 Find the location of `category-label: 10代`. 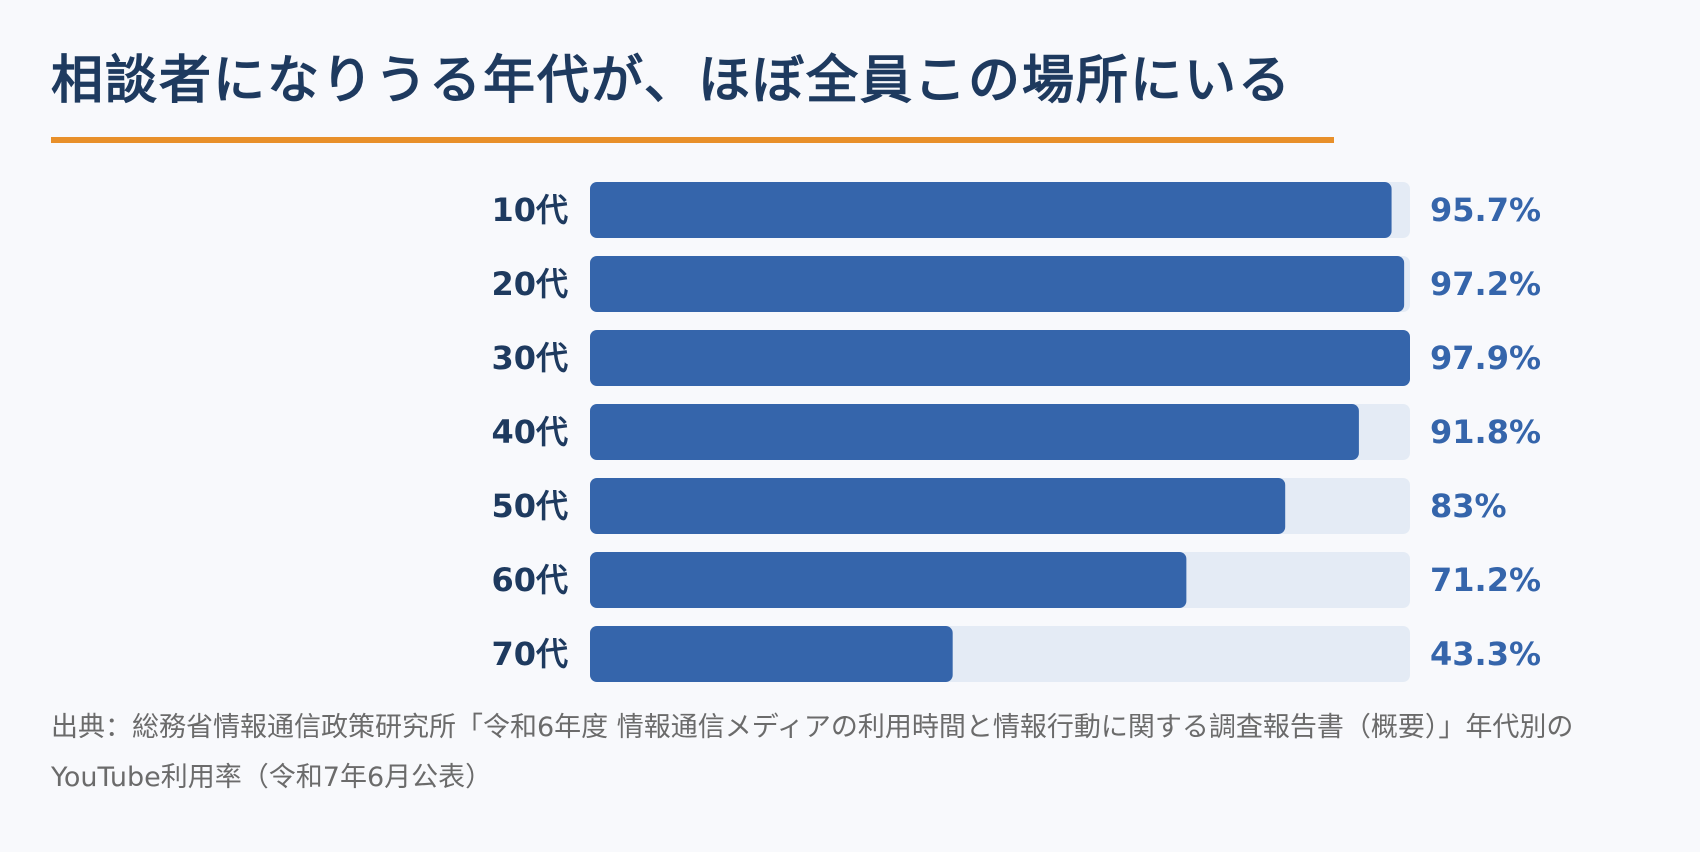

category-label: 10代 is located at coordinates (529, 210).